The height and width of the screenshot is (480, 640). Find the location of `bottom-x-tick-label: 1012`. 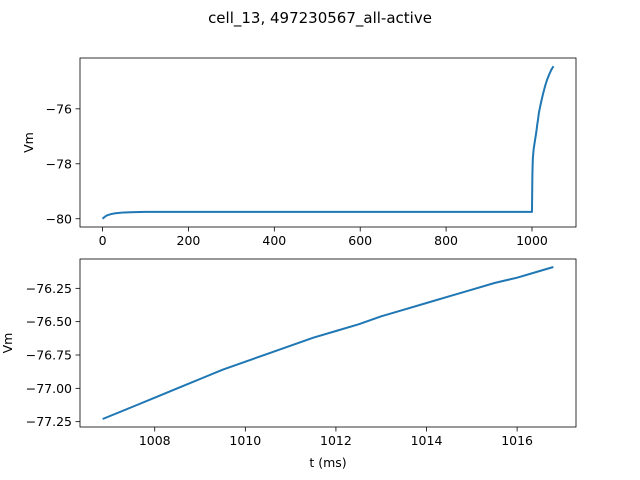

bottom-x-tick-label: 1012 is located at coordinates (336, 440).